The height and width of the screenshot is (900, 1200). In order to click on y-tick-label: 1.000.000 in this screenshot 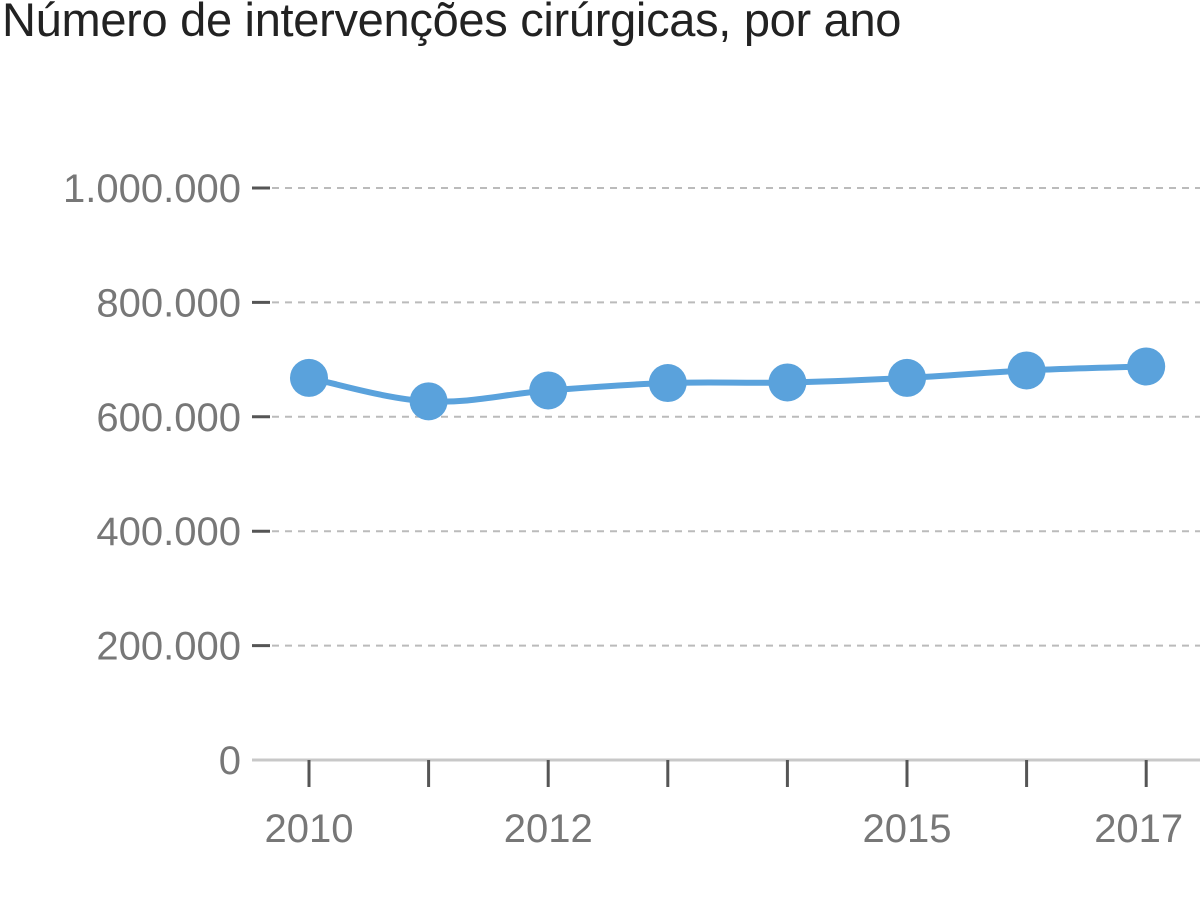, I will do `click(152, 189)`.